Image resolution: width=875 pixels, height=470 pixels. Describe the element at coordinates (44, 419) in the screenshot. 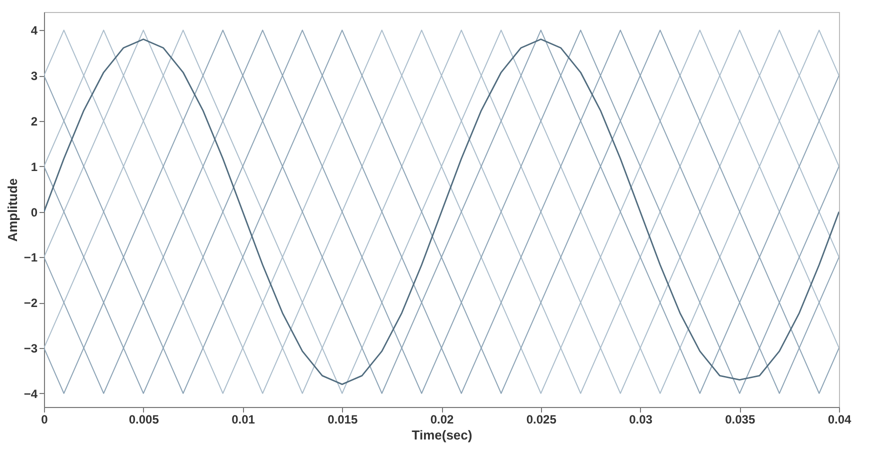

I see `x-tick-label: 0` at that location.